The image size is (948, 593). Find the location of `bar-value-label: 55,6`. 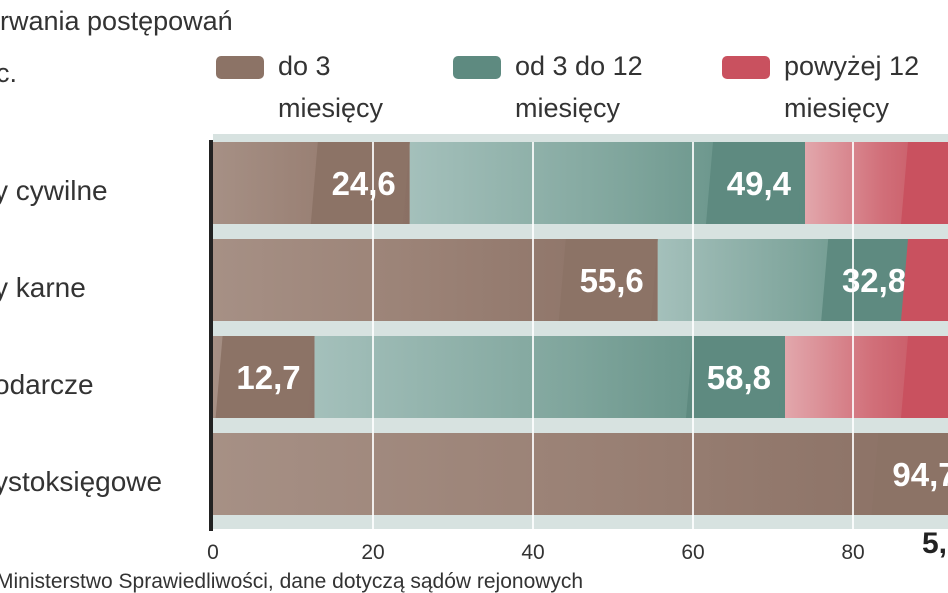

bar-value-label: 55,6 is located at coordinates (612, 280).